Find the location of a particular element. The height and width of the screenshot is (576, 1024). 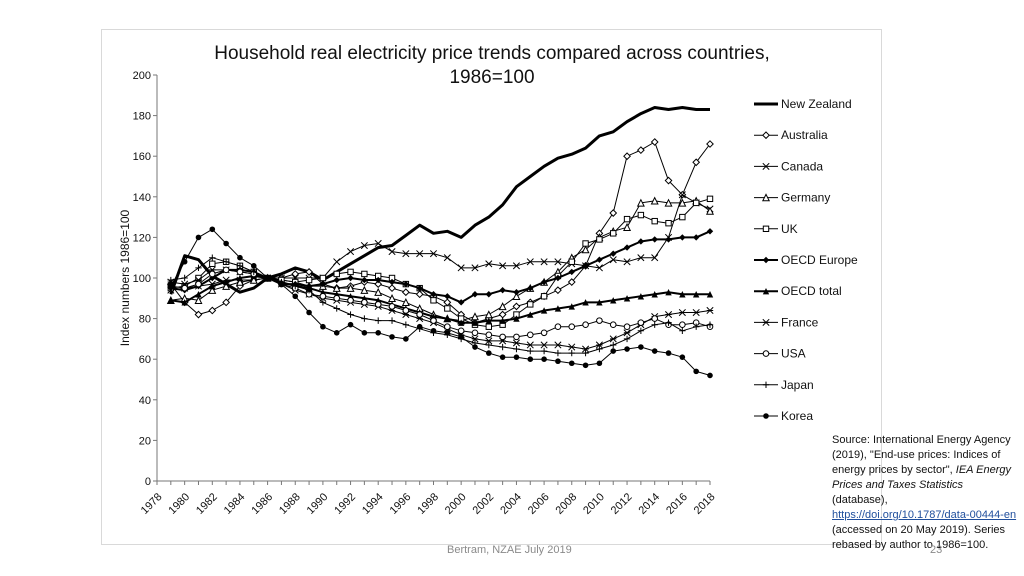

series-line-oecd-total is located at coordinates (440, 299).